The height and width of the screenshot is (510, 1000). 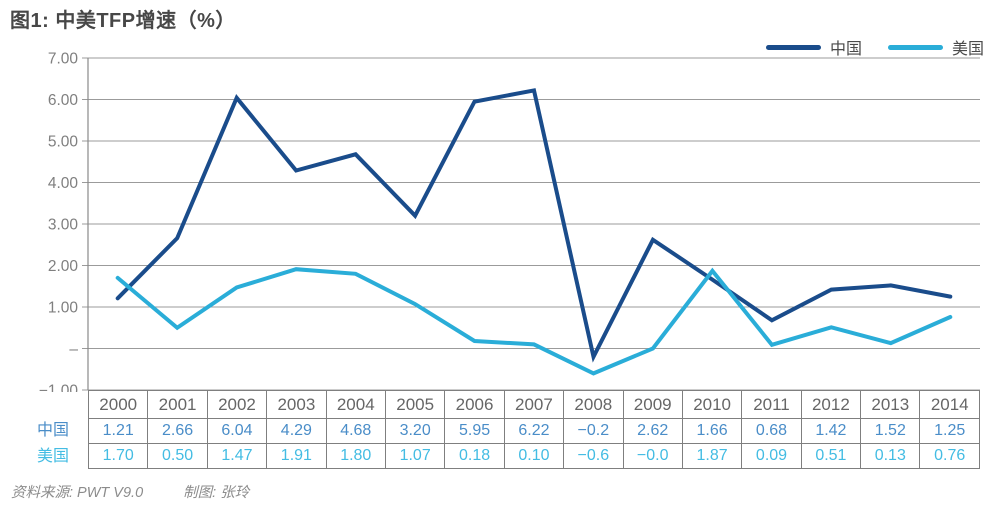 I want to click on svg-text: 3.00, so click(x=63, y=225).